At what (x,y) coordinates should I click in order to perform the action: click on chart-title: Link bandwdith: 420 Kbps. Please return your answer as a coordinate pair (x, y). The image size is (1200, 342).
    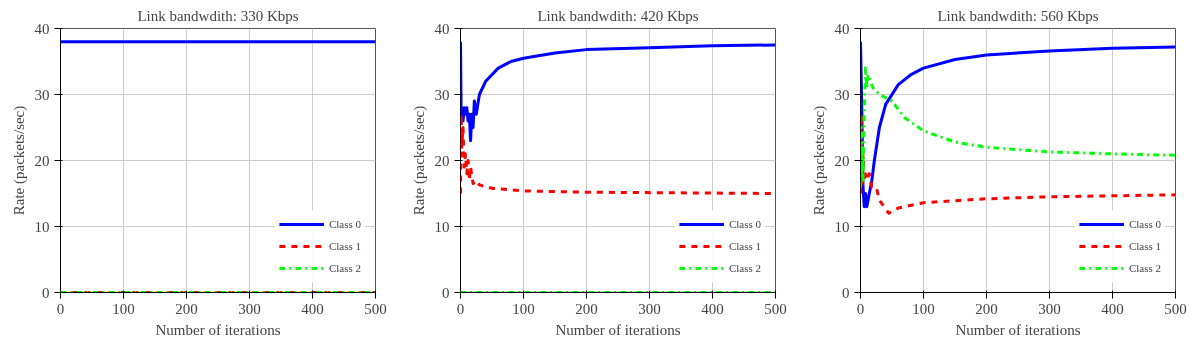
    Looking at the image, I should click on (618, 15).